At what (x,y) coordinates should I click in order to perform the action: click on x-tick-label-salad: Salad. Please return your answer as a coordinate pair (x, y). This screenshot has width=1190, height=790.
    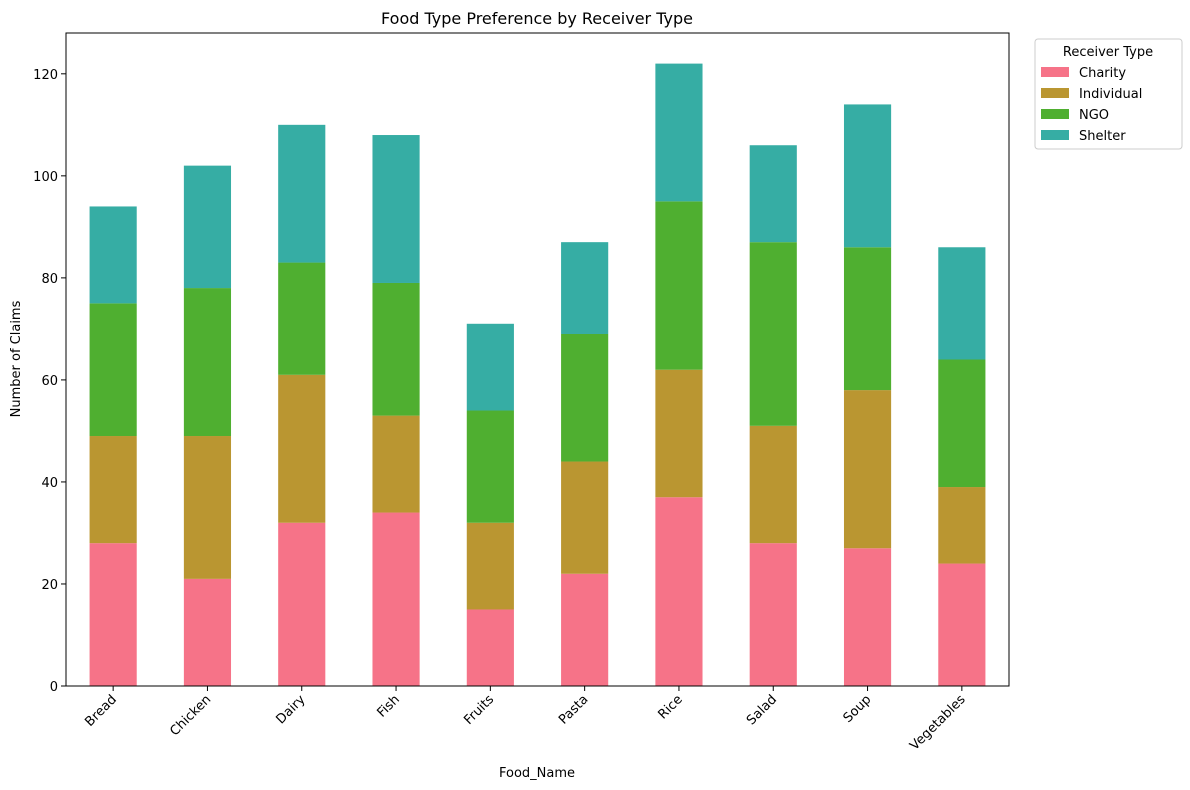
    Looking at the image, I should click on (762, 710).